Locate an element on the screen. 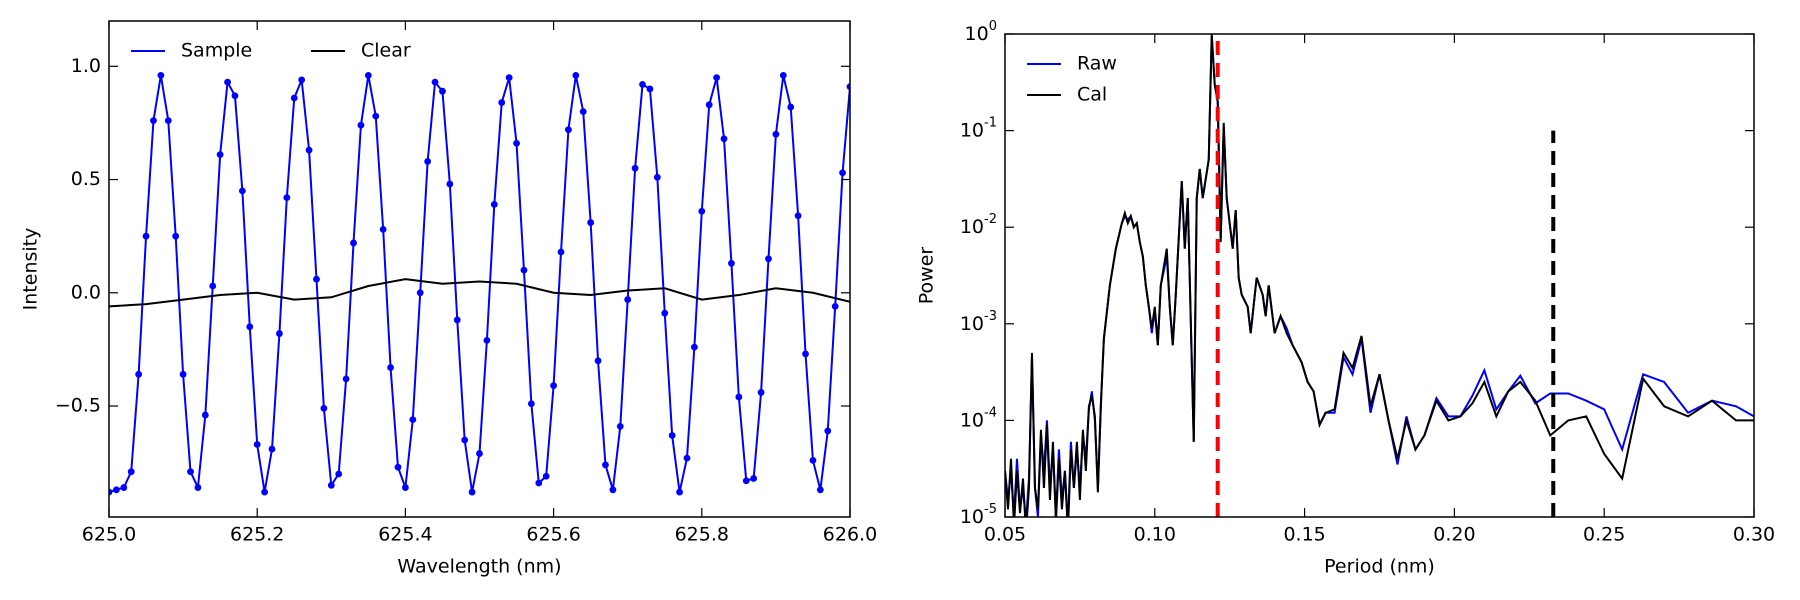 This screenshot has width=1800, height=600. x-tick-label: 626.0 is located at coordinates (850, 535).